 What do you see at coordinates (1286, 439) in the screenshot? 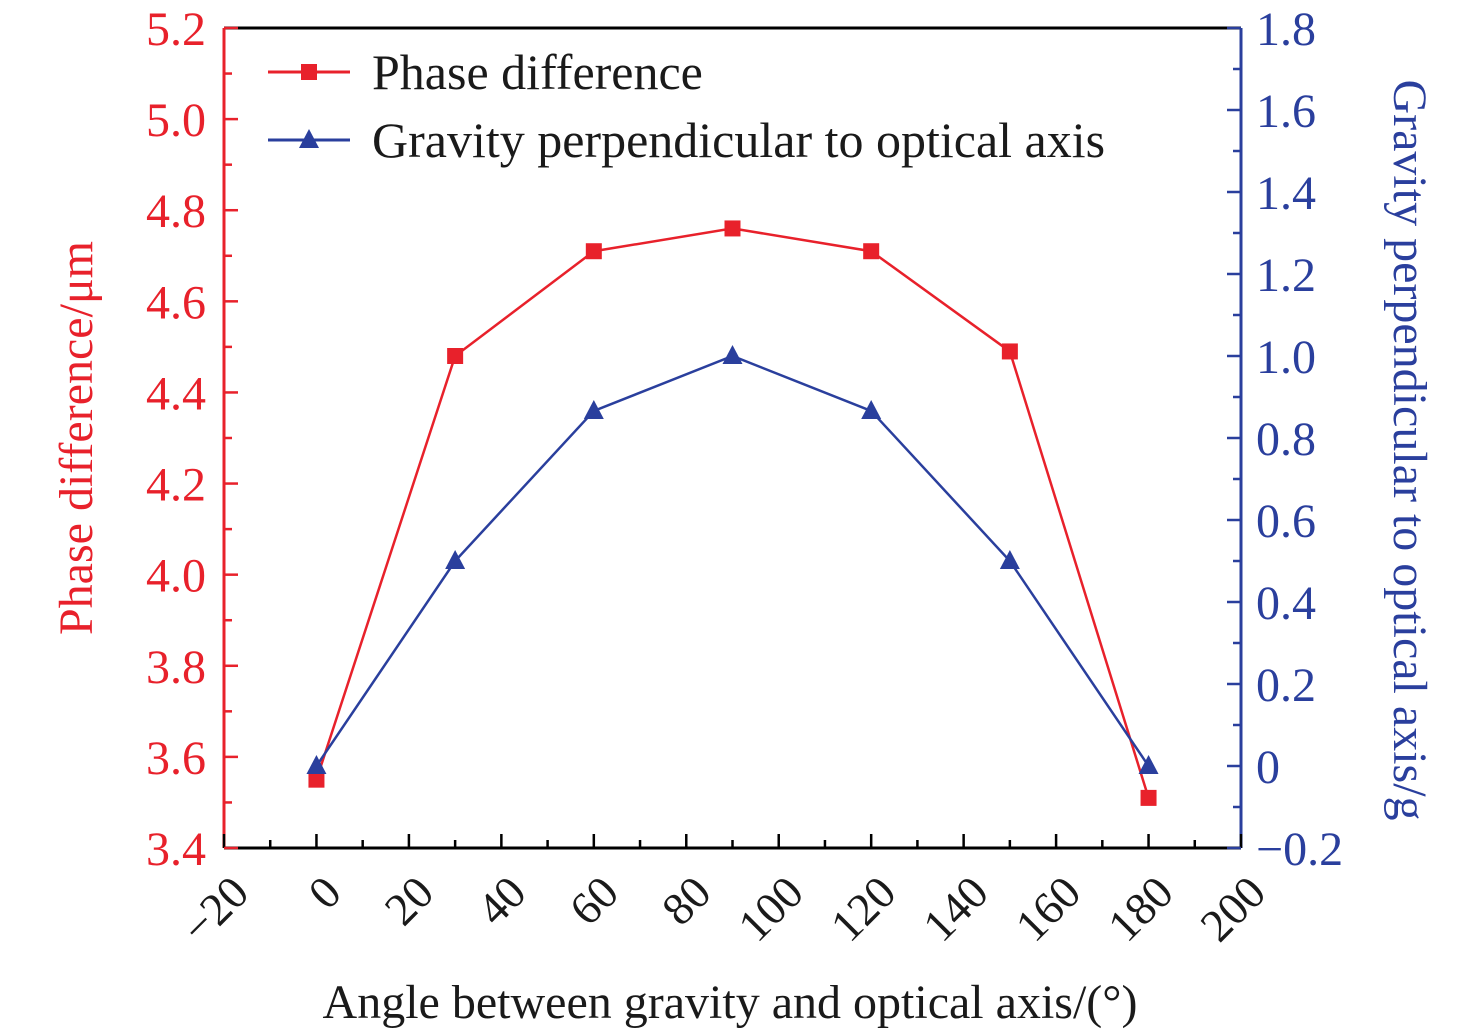
I see `right-y-tick-label: 0.8` at bounding box center [1286, 439].